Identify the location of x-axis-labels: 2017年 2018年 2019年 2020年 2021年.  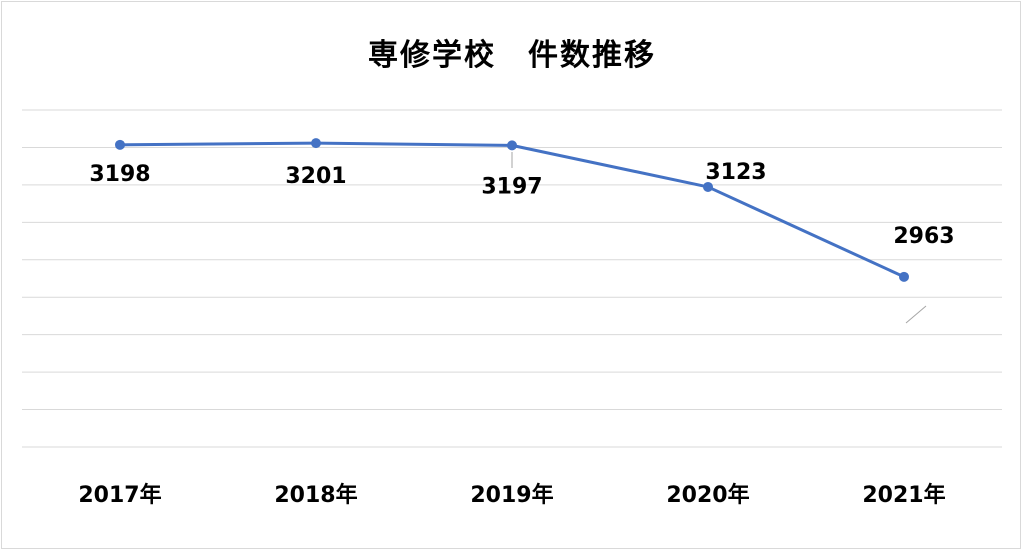
(511, 495).